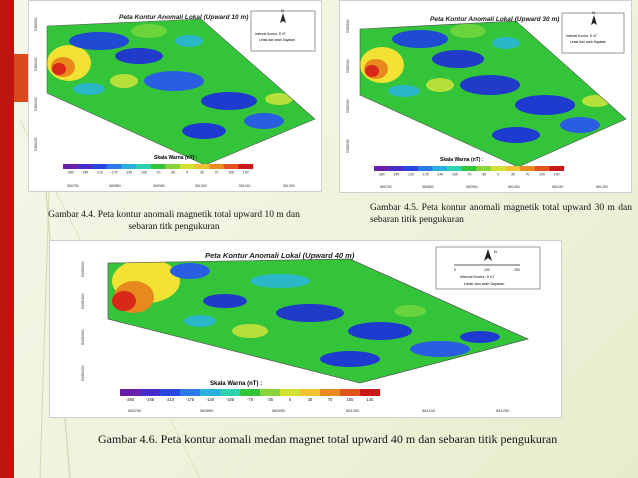 This screenshot has height=478, width=638. I want to click on svg-text: 100, so click(487, 270).